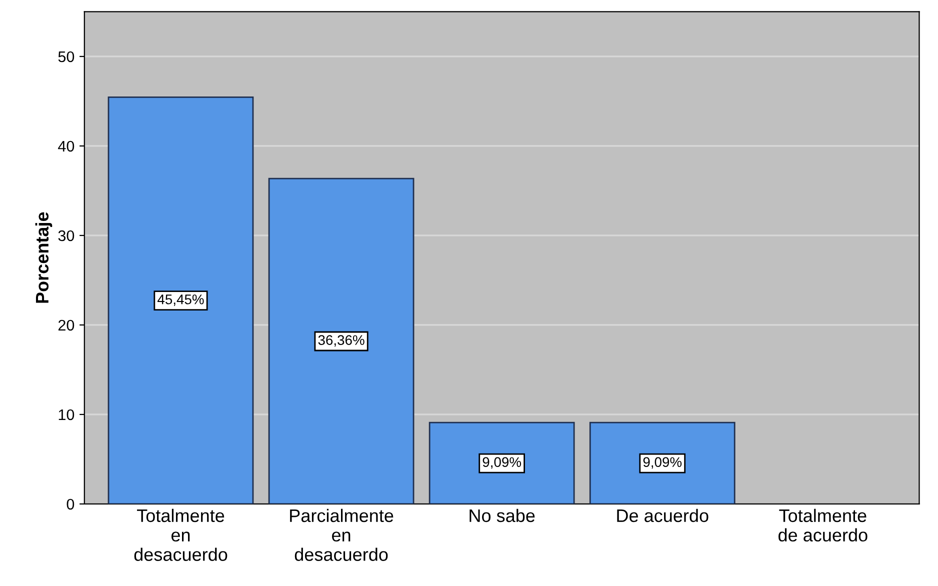  What do you see at coordinates (342, 534) in the screenshot?
I see `x-tick-label: Parcialmente en desacuerdo` at bounding box center [342, 534].